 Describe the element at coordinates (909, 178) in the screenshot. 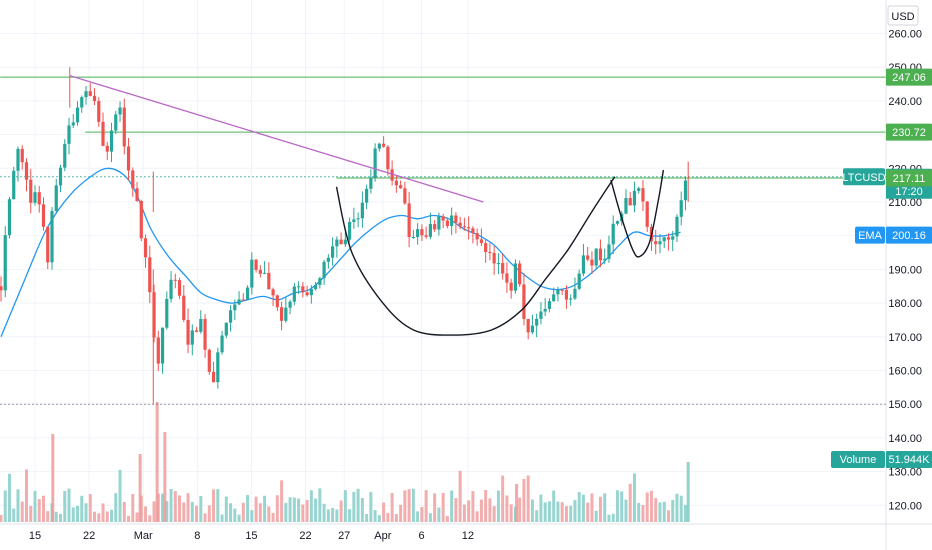

I see `price-label-level-217: 217.11` at that location.